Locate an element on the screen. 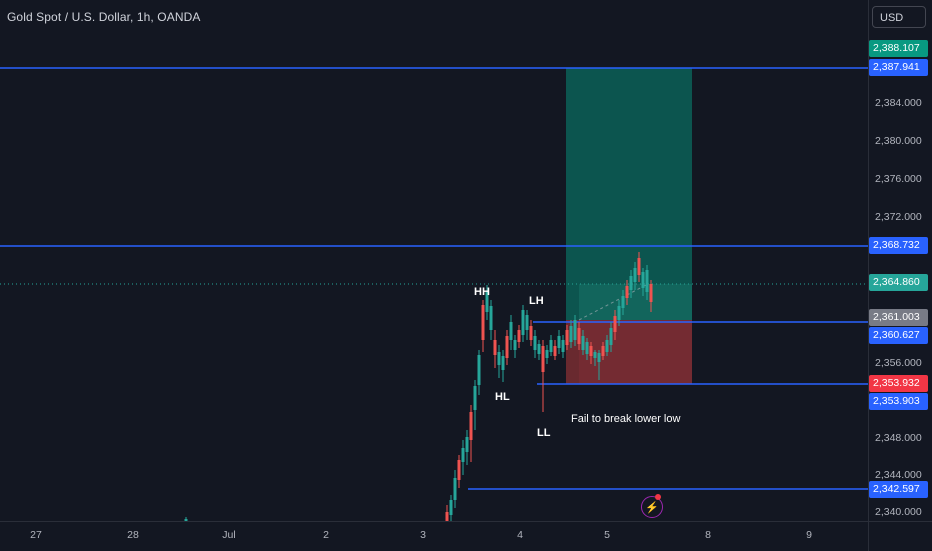 This screenshot has width=932, height=551. time-label: 3 is located at coordinates (423, 535).